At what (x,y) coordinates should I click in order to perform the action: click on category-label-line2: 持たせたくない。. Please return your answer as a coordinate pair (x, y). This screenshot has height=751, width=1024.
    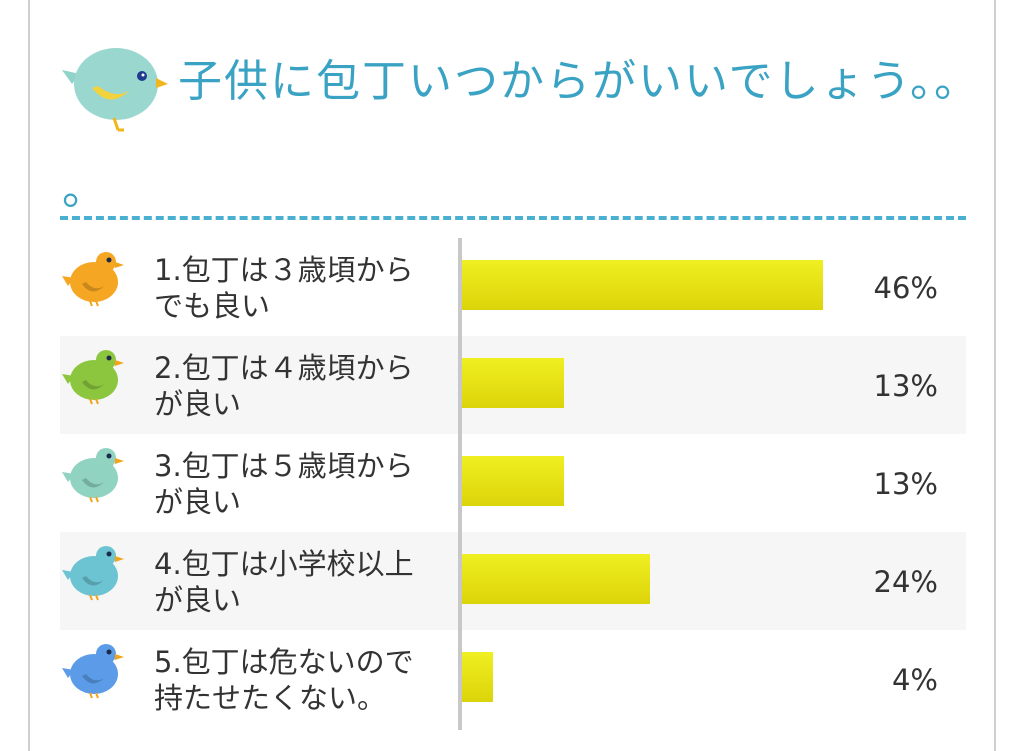
    Looking at the image, I should click on (270, 698).